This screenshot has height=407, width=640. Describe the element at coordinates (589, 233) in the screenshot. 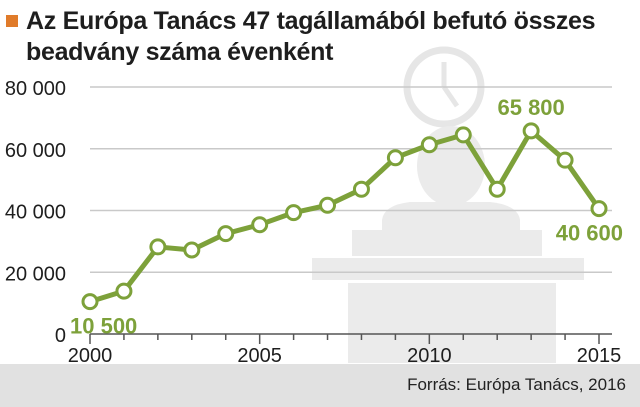

I see `data-label: 40 600` at that location.